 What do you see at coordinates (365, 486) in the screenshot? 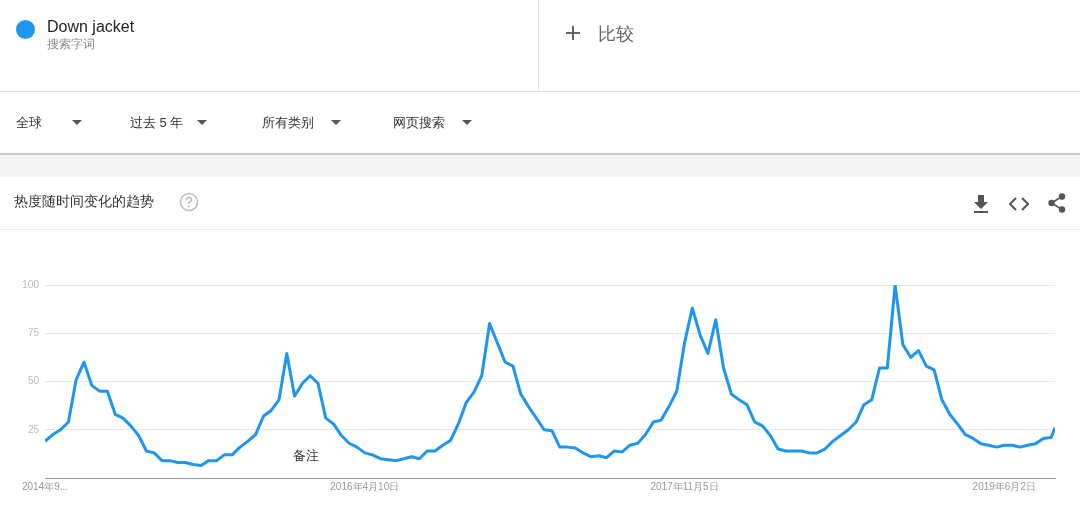
I see `x-tick-label: 2016年4月10日` at bounding box center [365, 486].